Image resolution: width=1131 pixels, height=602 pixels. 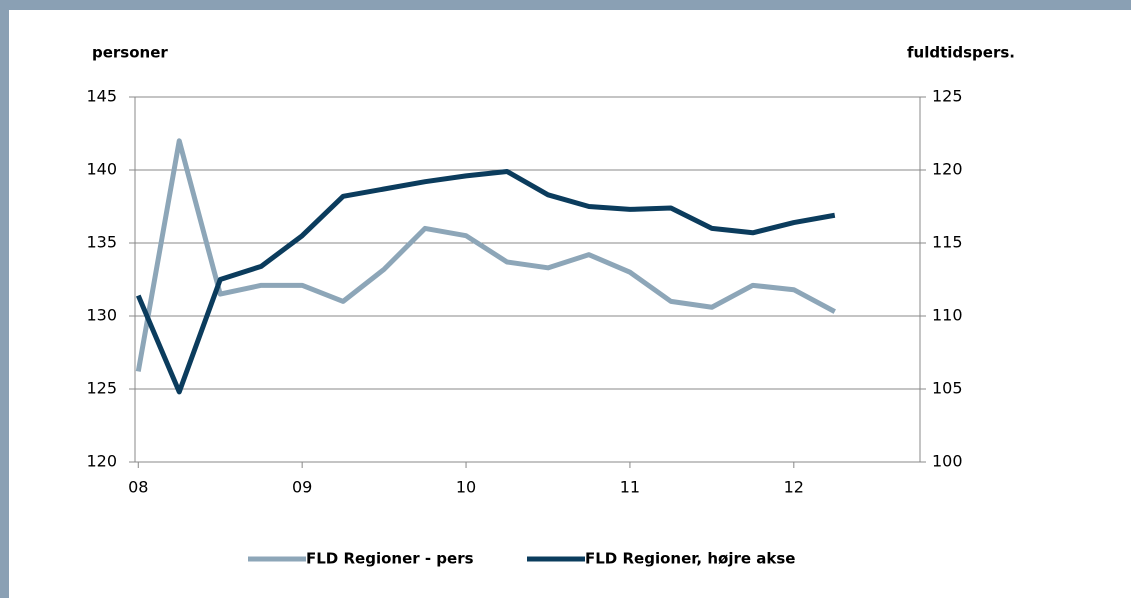 What do you see at coordinates (961, 53) in the screenshot?
I see `y2-axis-label: fuldtidspers.` at bounding box center [961, 53].